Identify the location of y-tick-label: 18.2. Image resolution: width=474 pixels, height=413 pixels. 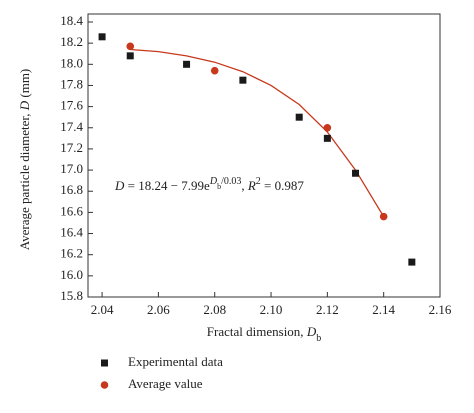
(71, 41).